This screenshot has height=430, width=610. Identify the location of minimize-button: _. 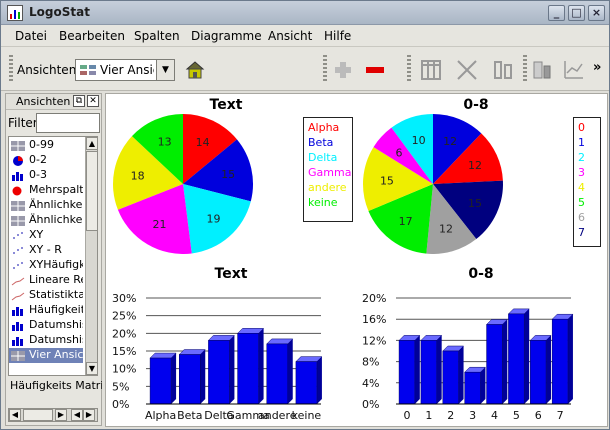
(556, 13).